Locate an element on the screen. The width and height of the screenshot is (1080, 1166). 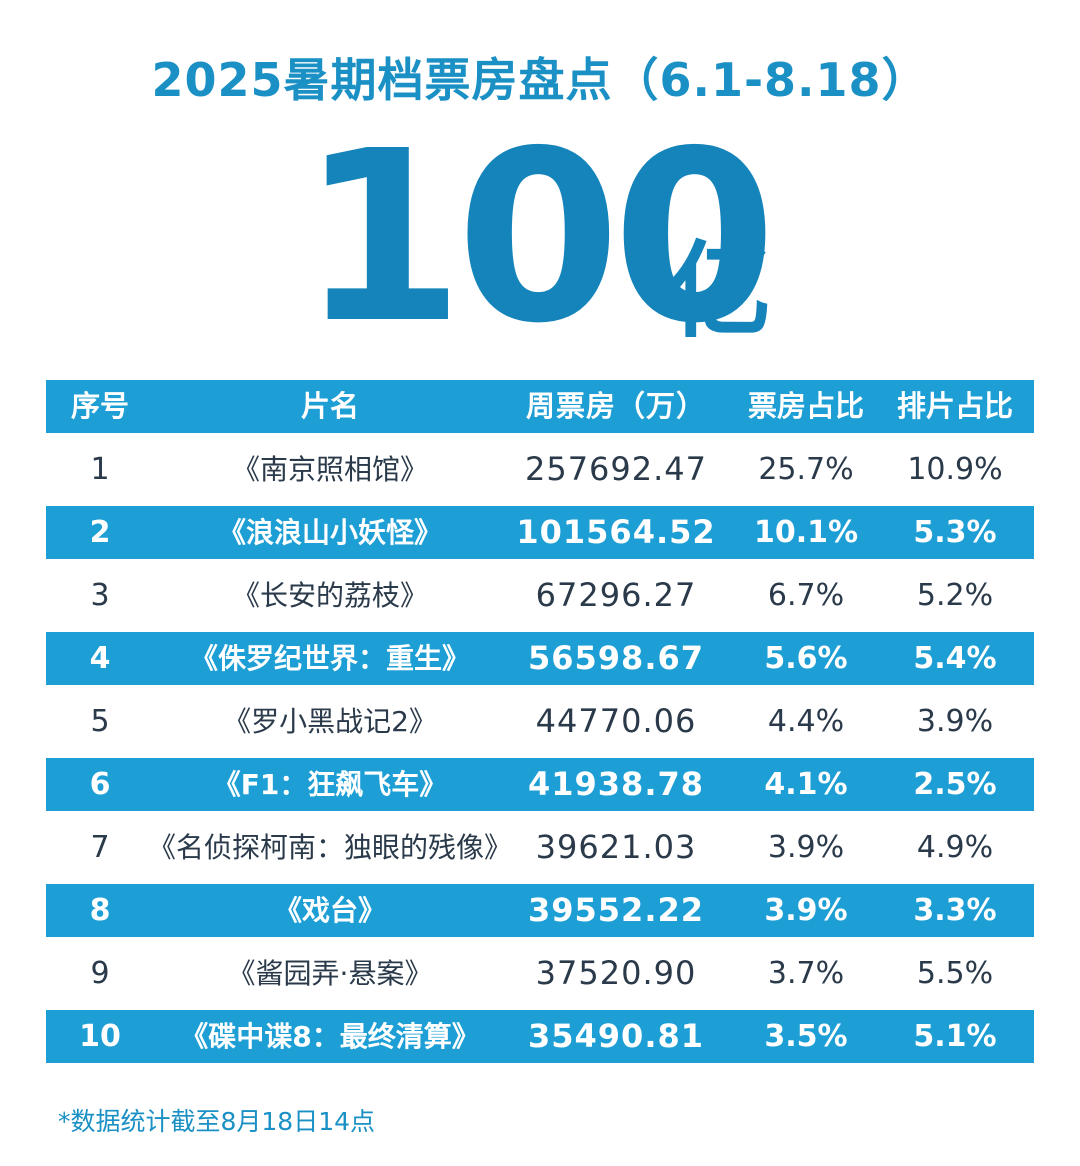
table-row: 5 《罗小黑战记2》 44770.06 4.4% 3.9% is located at coordinates (540, 721).